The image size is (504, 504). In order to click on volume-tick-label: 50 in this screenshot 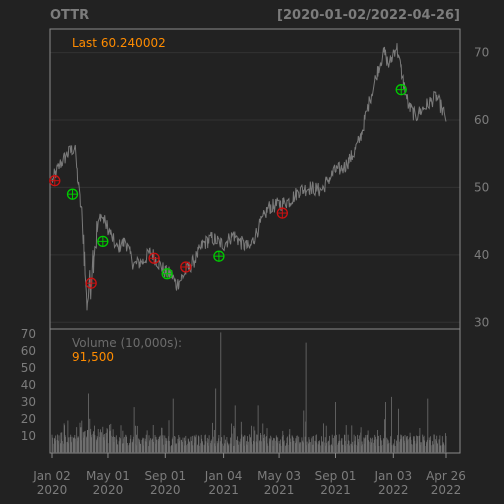, I will do `click(28, 368)`.